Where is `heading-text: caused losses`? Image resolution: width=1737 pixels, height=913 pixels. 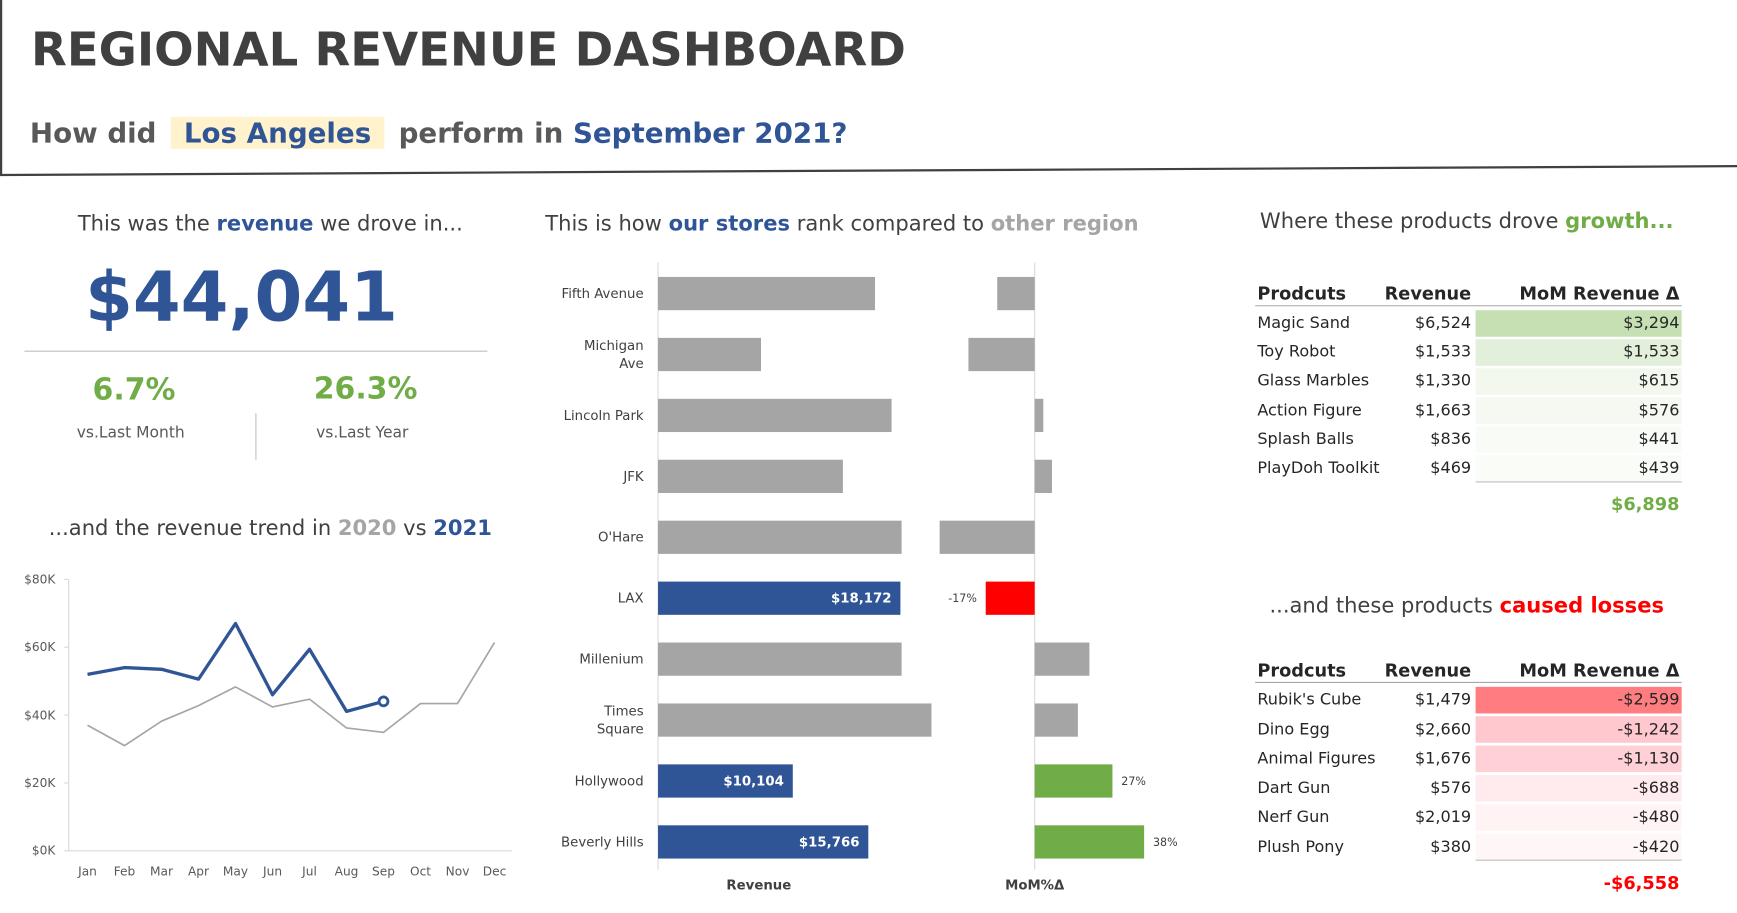 heading-text: caused losses is located at coordinates (1582, 606).